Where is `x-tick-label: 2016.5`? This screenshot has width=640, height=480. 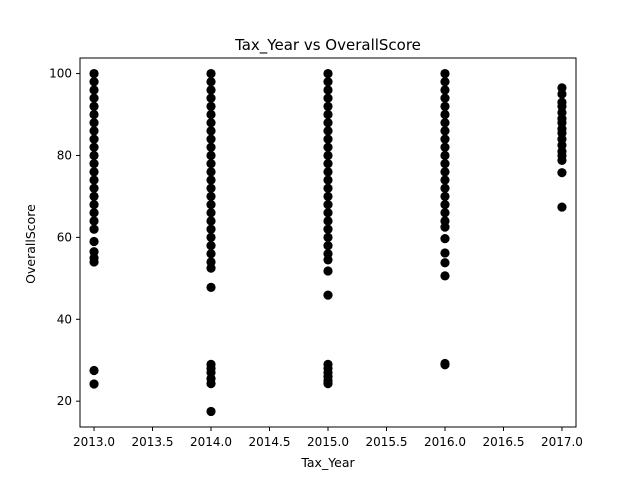
x-tick-label: 2016.5 is located at coordinates (503, 442).